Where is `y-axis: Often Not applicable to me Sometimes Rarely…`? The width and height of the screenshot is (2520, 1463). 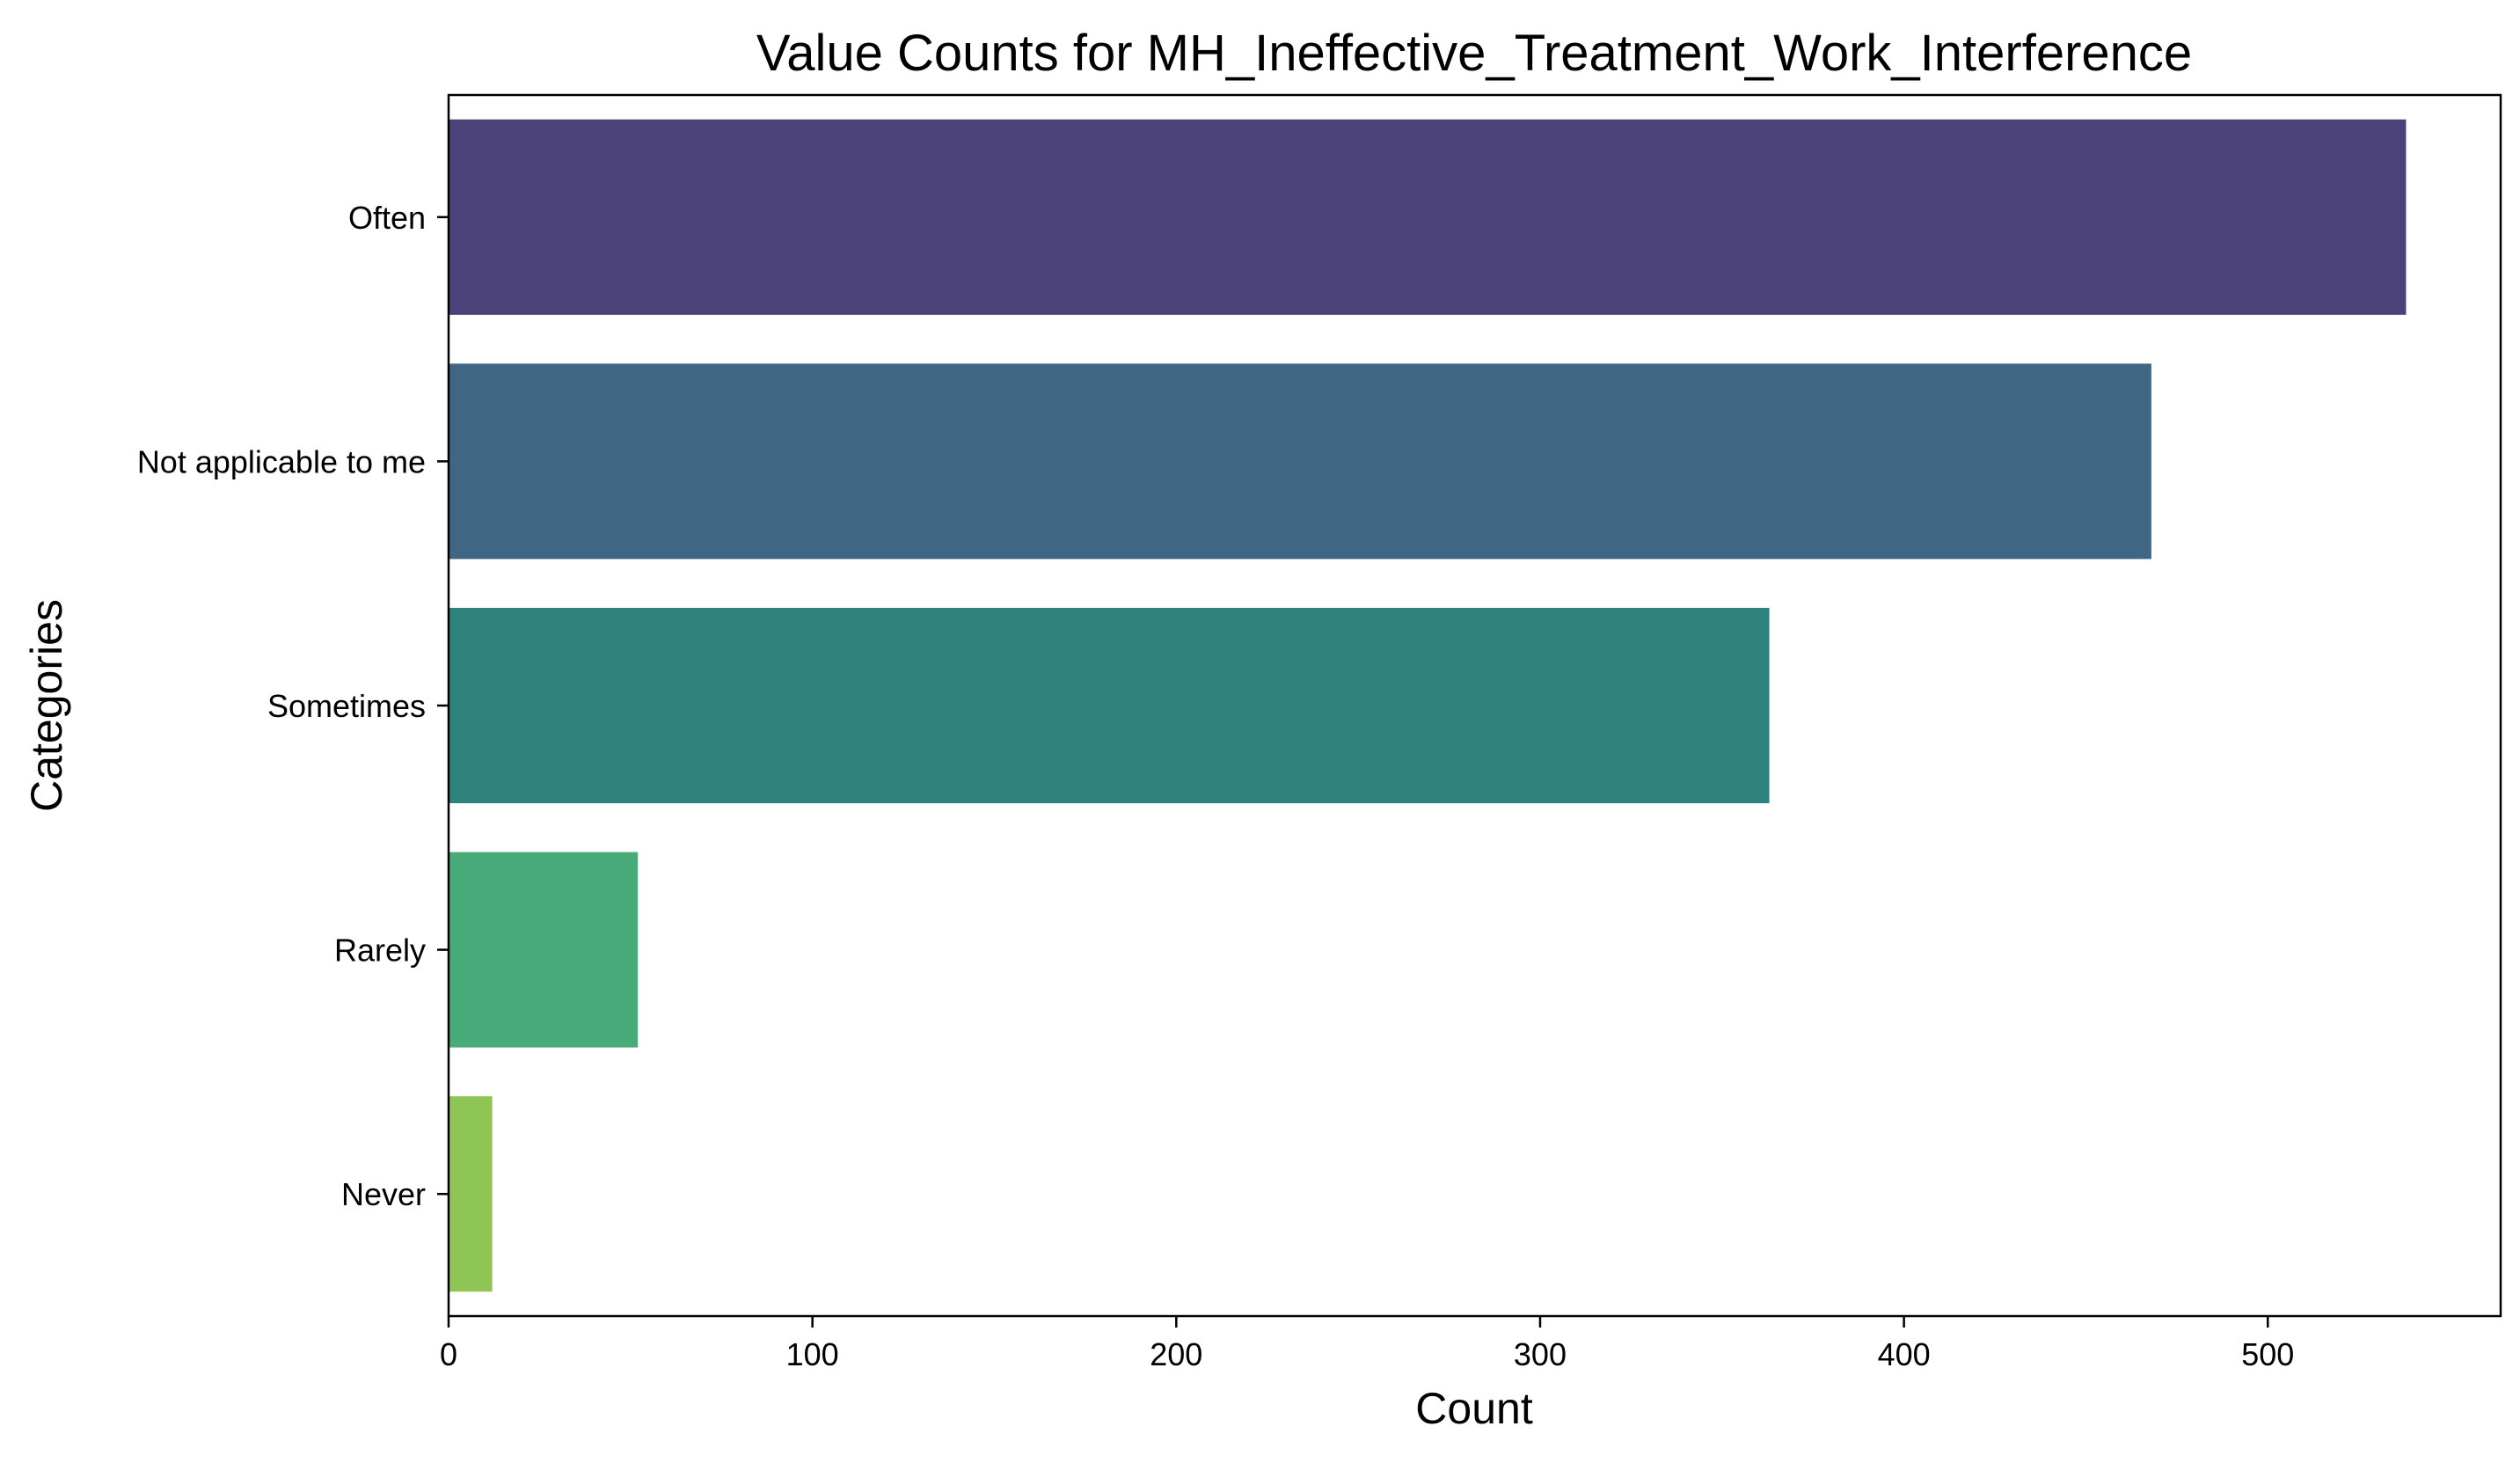 y-axis: Often Not applicable to me Sometimes Rarely… is located at coordinates (293, 706).